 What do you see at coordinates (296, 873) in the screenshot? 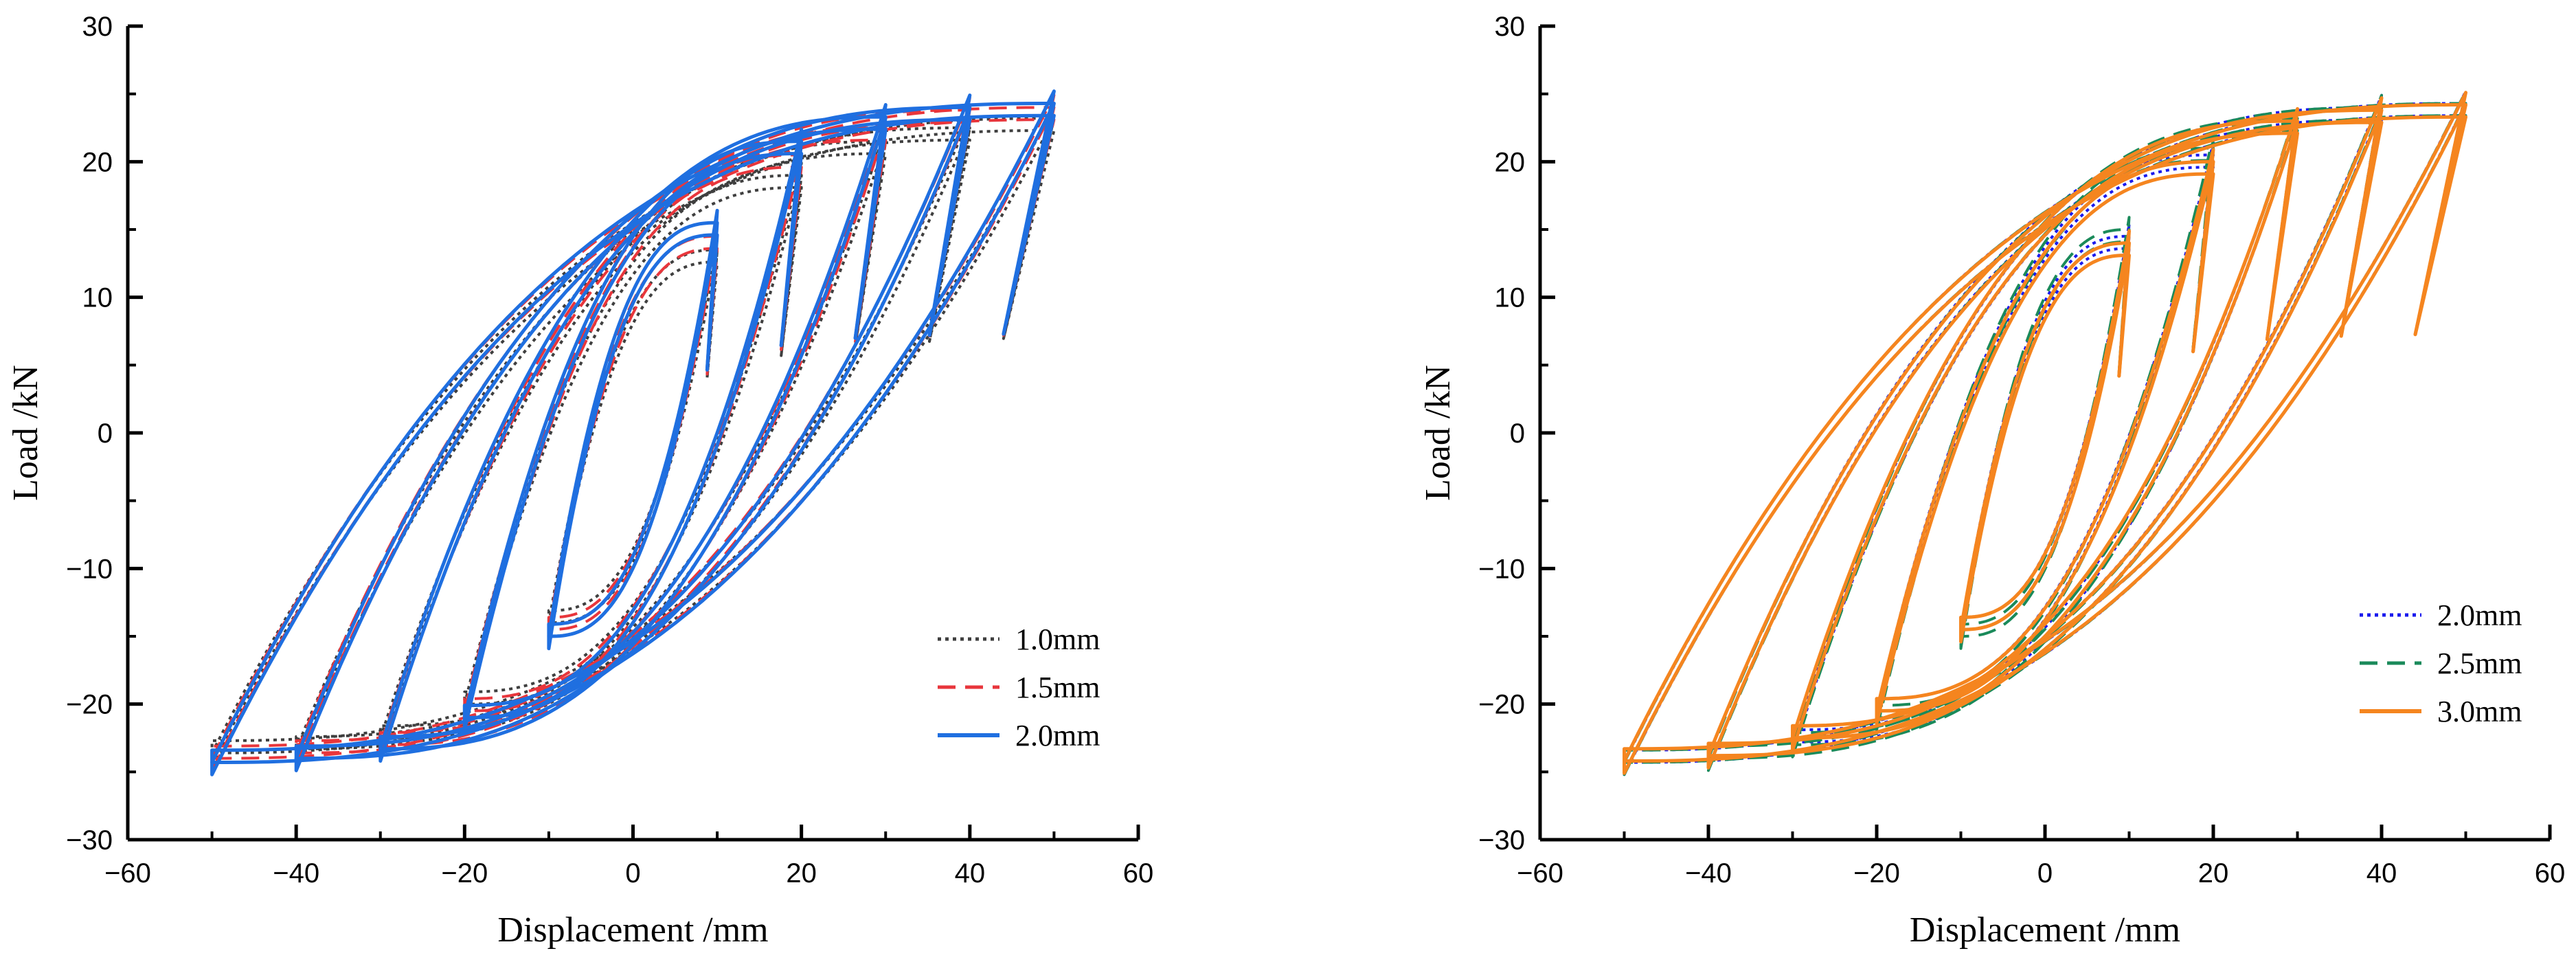
I see `p0-x-tick-label-1: −40` at bounding box center [296, 873].